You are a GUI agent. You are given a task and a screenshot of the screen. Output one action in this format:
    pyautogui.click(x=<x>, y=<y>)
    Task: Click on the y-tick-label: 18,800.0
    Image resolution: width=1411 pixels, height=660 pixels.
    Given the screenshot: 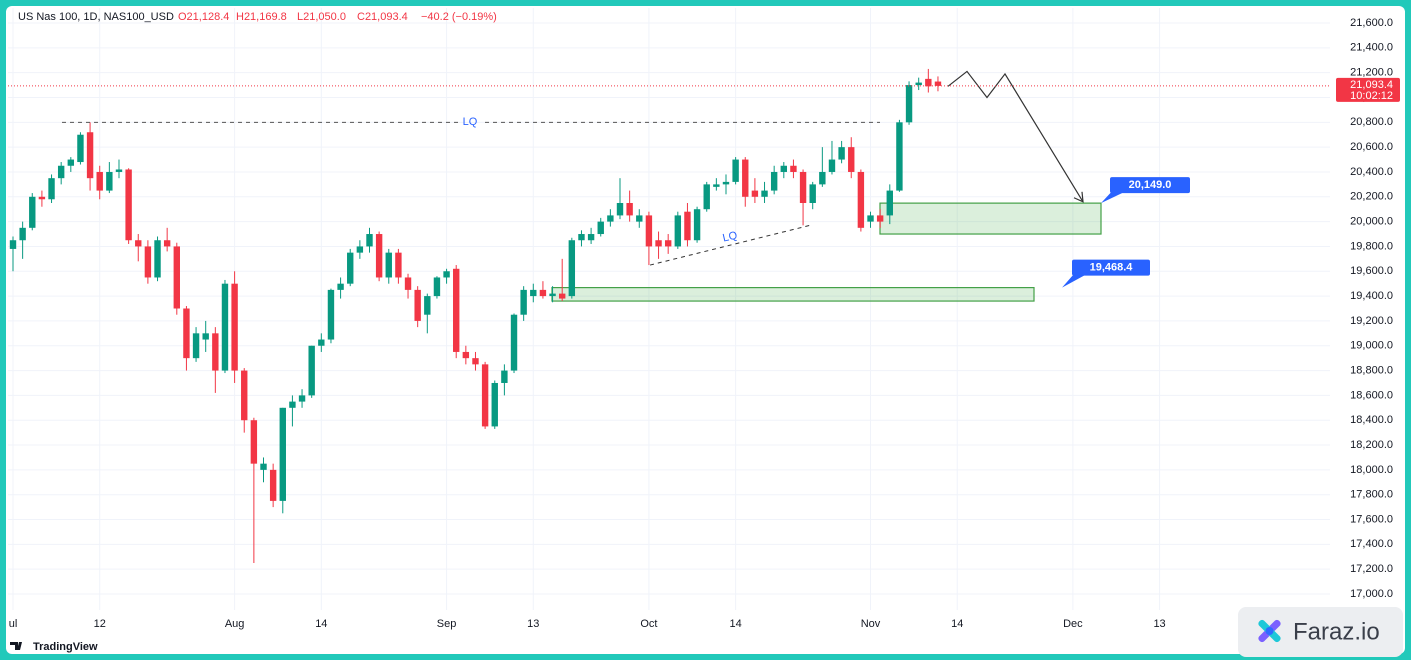 What is the action you would take?
    pyautogui.click(x=1371, y=370)
    